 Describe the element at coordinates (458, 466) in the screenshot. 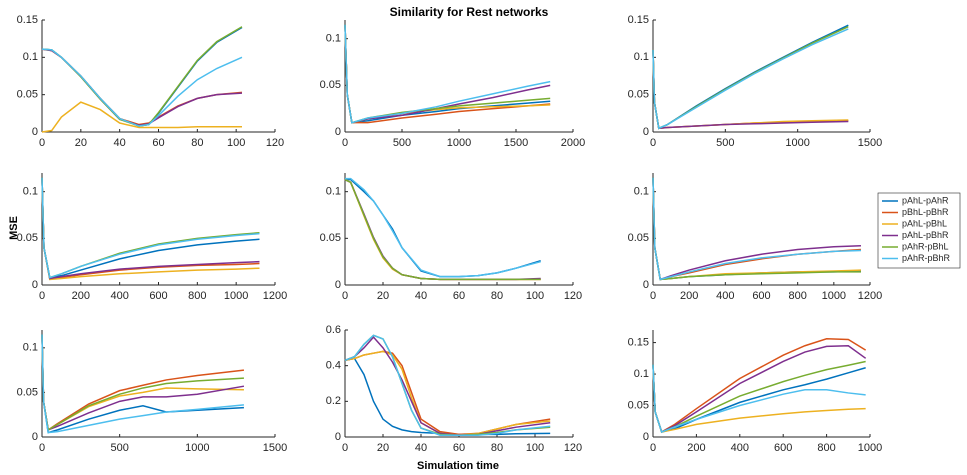

I see `x-axis-label: Simulation time` at that location.